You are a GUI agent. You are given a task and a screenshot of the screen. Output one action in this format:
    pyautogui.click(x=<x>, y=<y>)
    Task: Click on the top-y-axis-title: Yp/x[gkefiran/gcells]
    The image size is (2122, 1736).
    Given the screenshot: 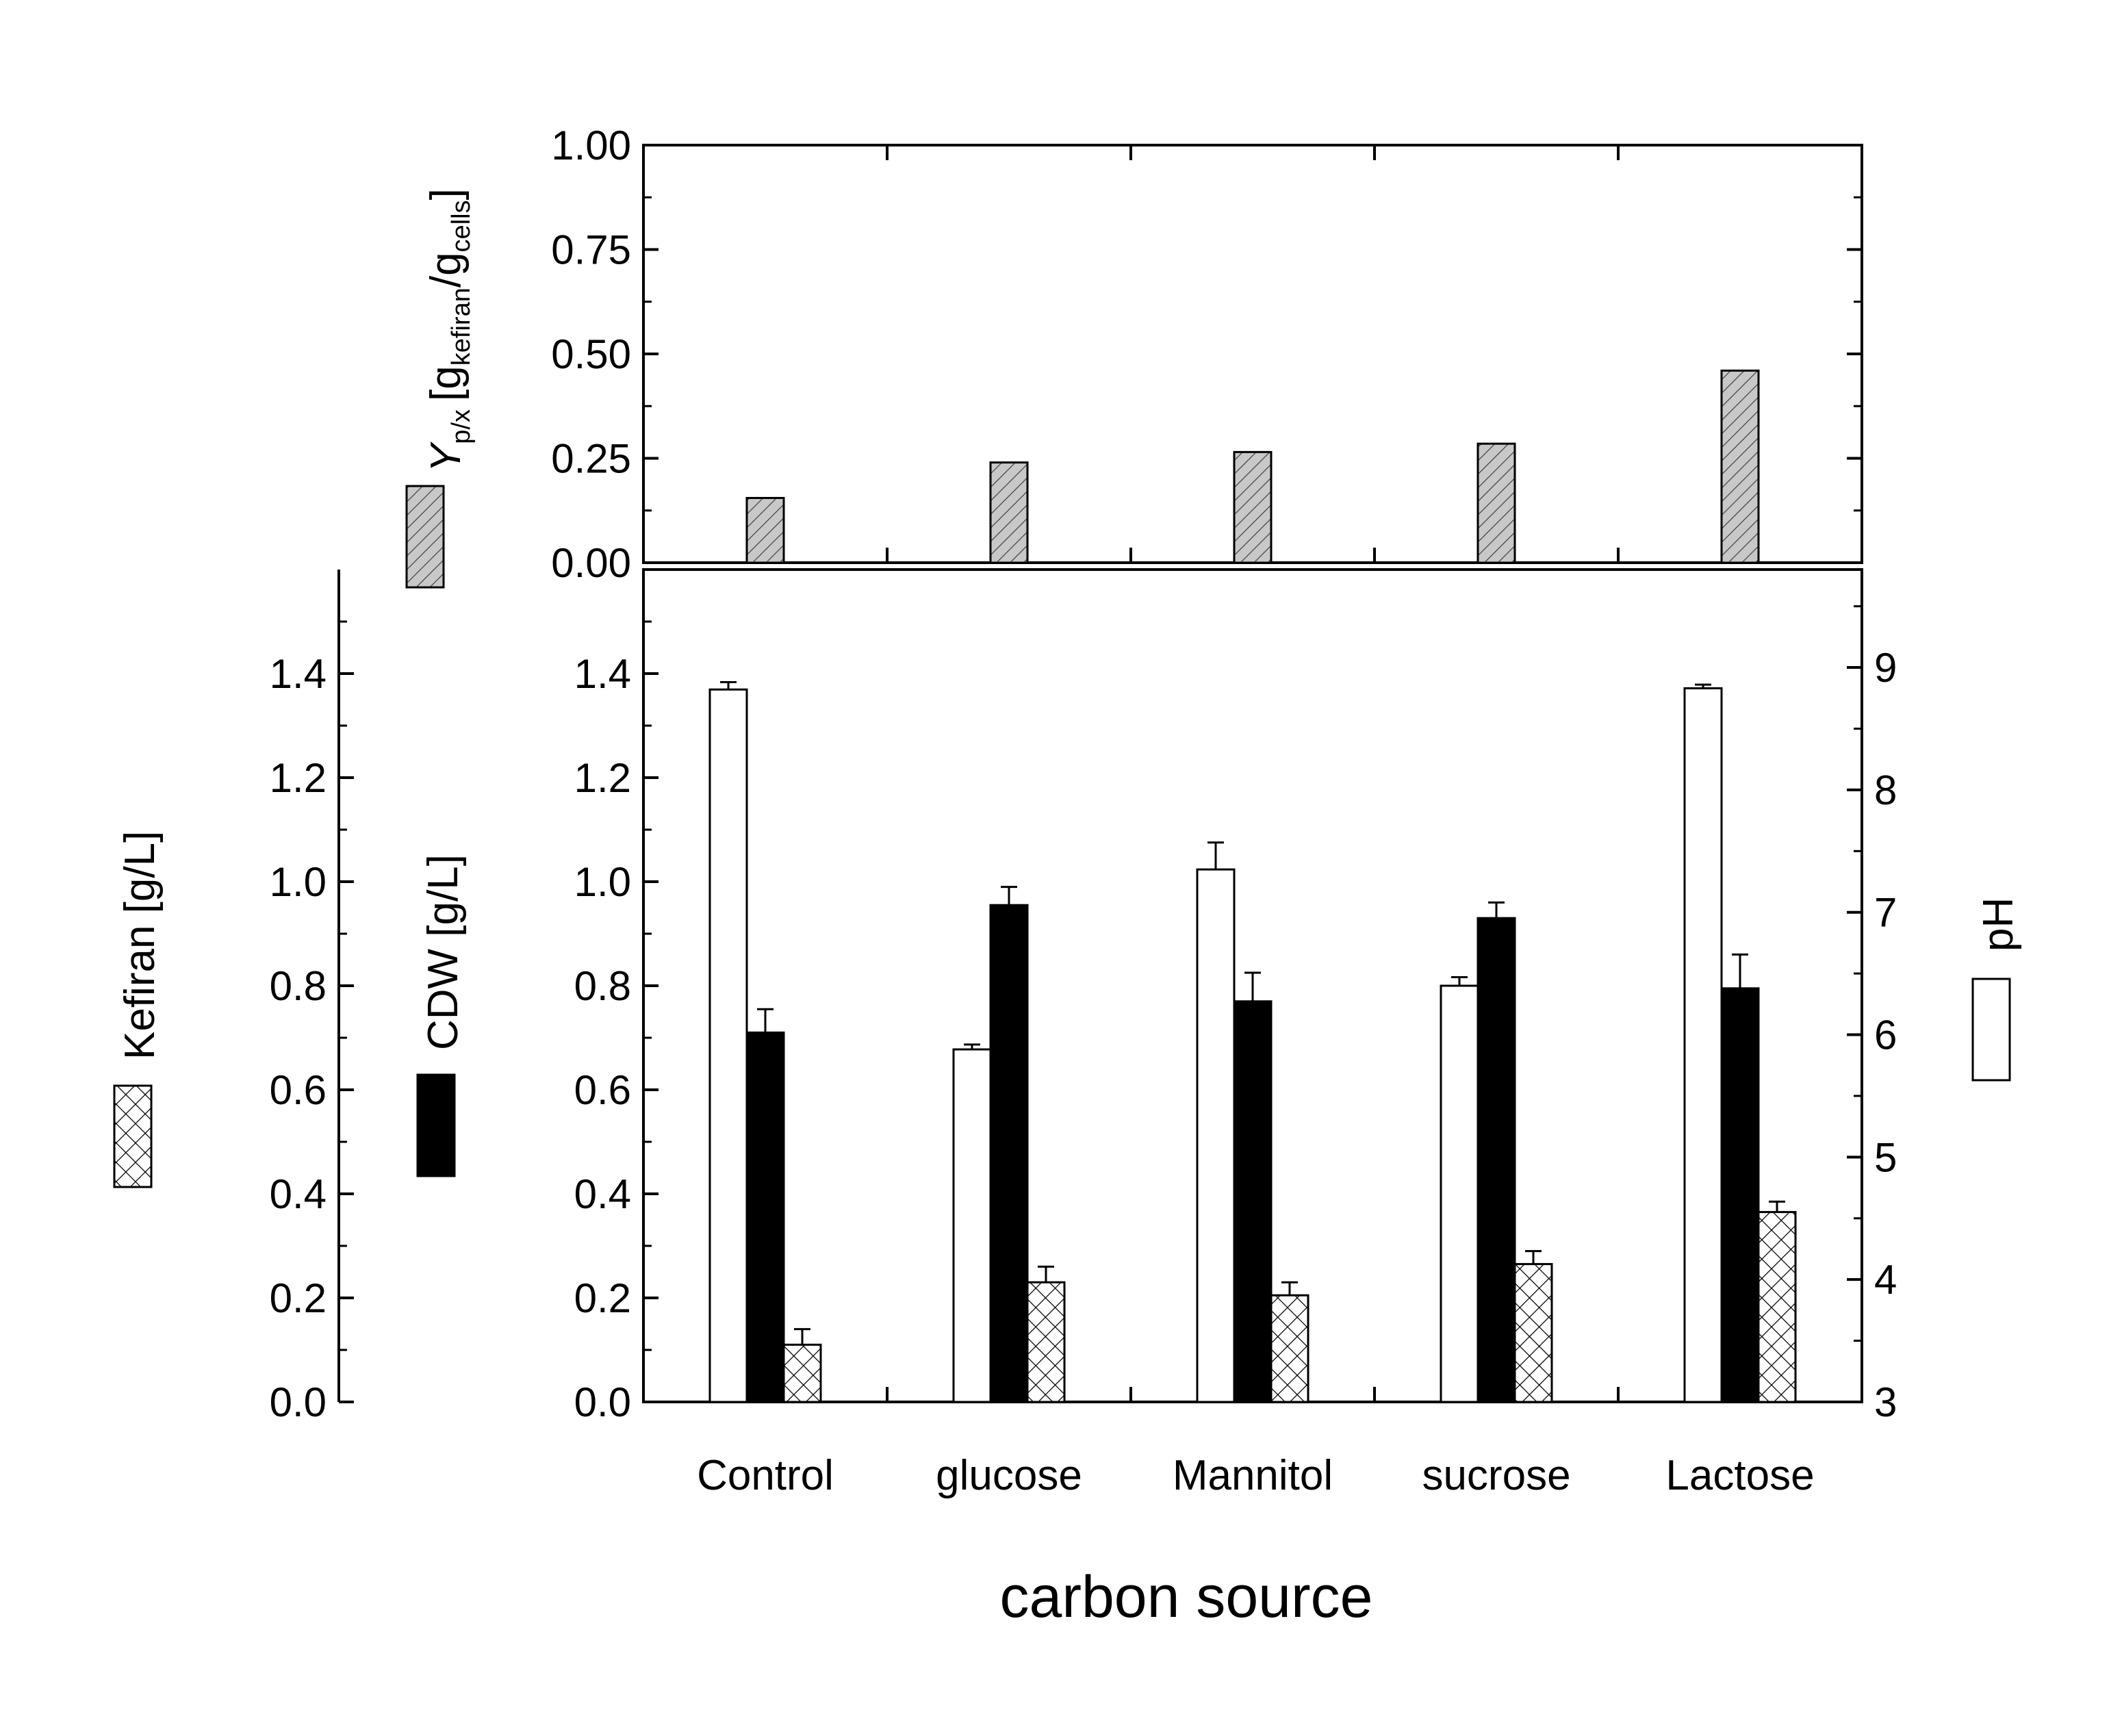 What is the action you would take?
    pyautogui.click(x=449, y=330)
    